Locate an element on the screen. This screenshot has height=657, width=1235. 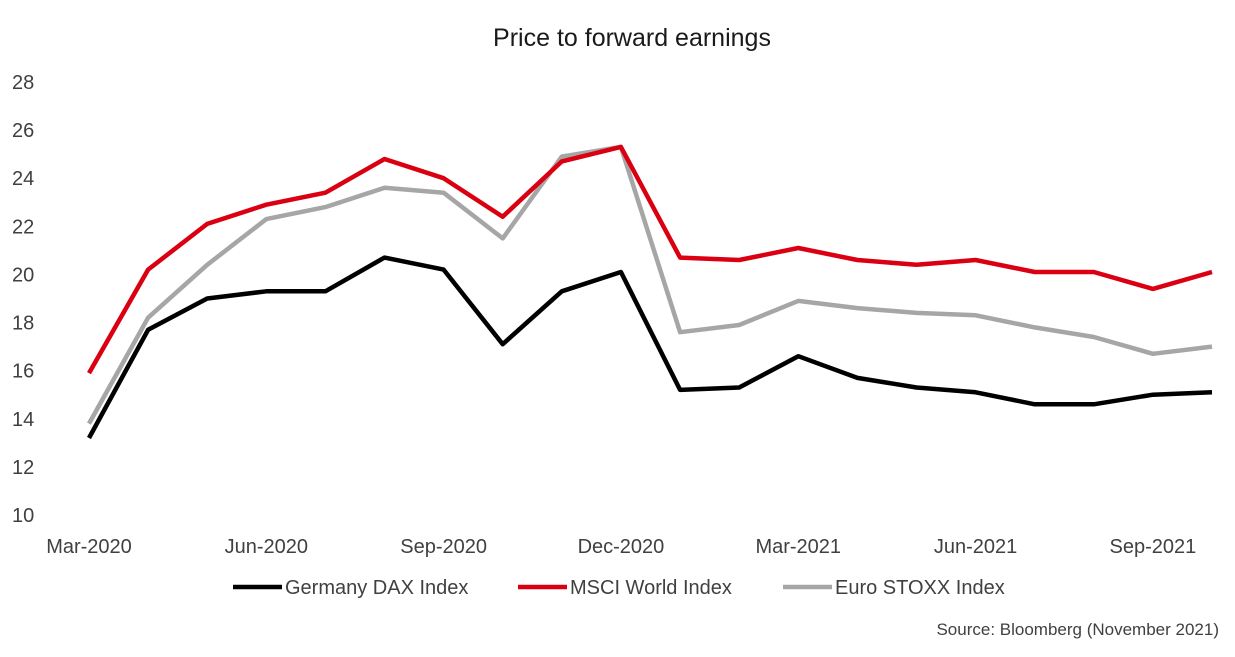
legend-item-msci-world: MSCI World Index is located at coordinates (625, 588).